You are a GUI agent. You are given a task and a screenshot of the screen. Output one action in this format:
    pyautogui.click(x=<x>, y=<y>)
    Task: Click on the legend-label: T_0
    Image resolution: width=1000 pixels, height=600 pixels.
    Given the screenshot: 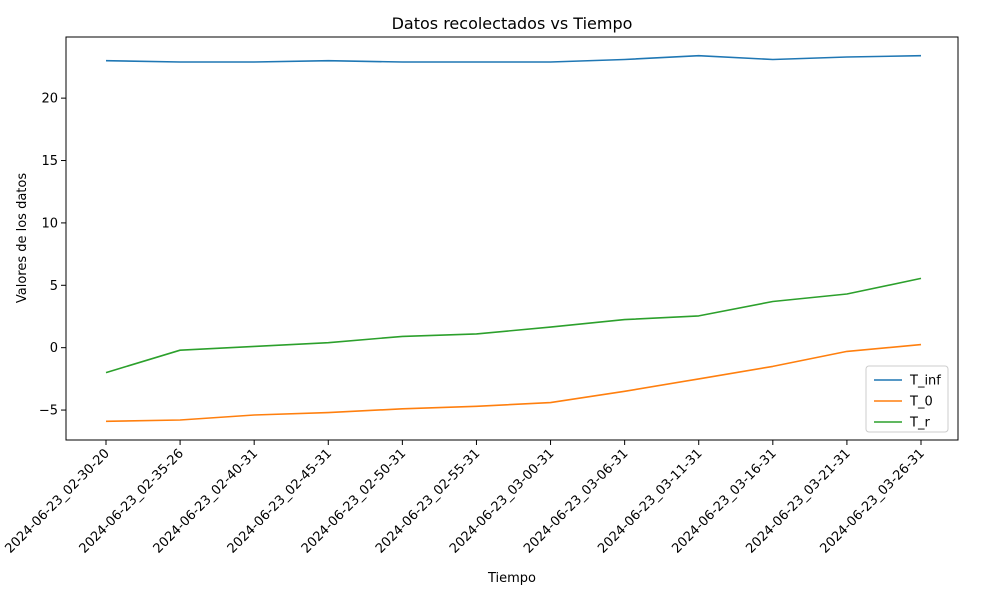 What is the action you would take?
    pyautogui.click(x=921, y=402)
    